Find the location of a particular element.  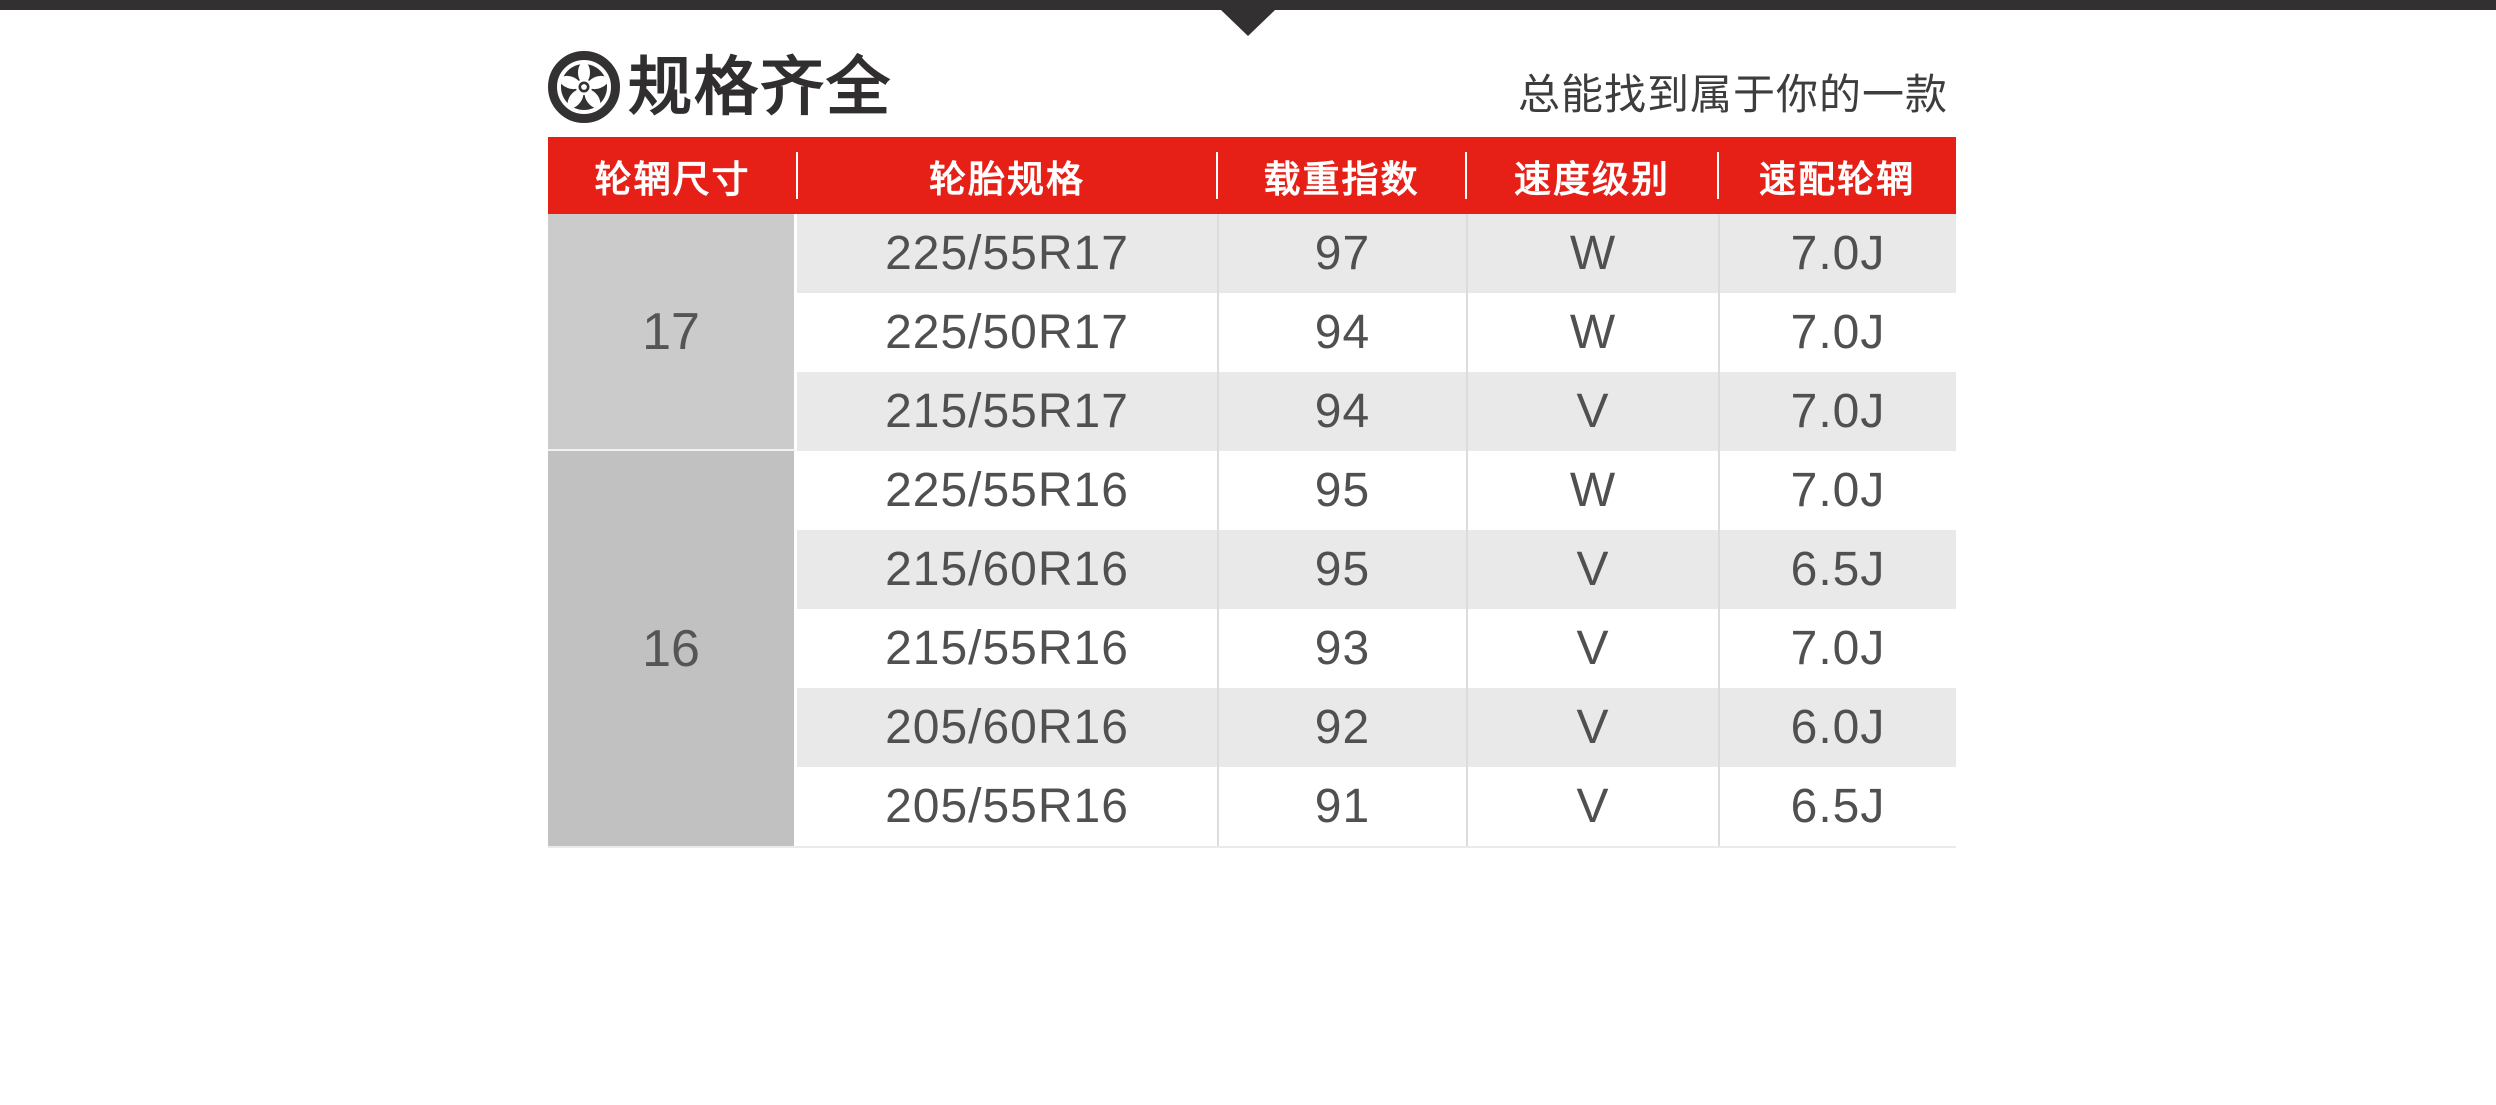

column-header-matching-rim: 速配轮辋 is located at coordinates (1836, 175).